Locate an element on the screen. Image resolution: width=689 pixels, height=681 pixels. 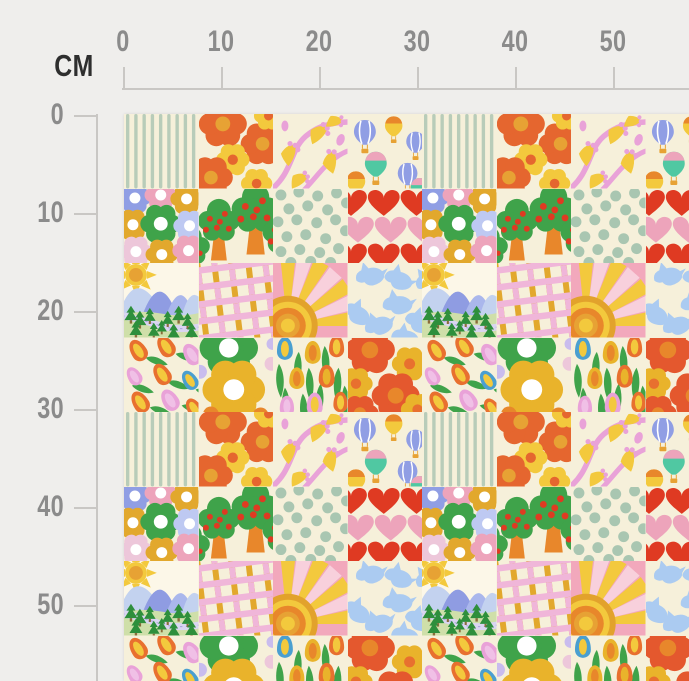
ruler-label-top-40: 40 is located at coordinates (515, 41).